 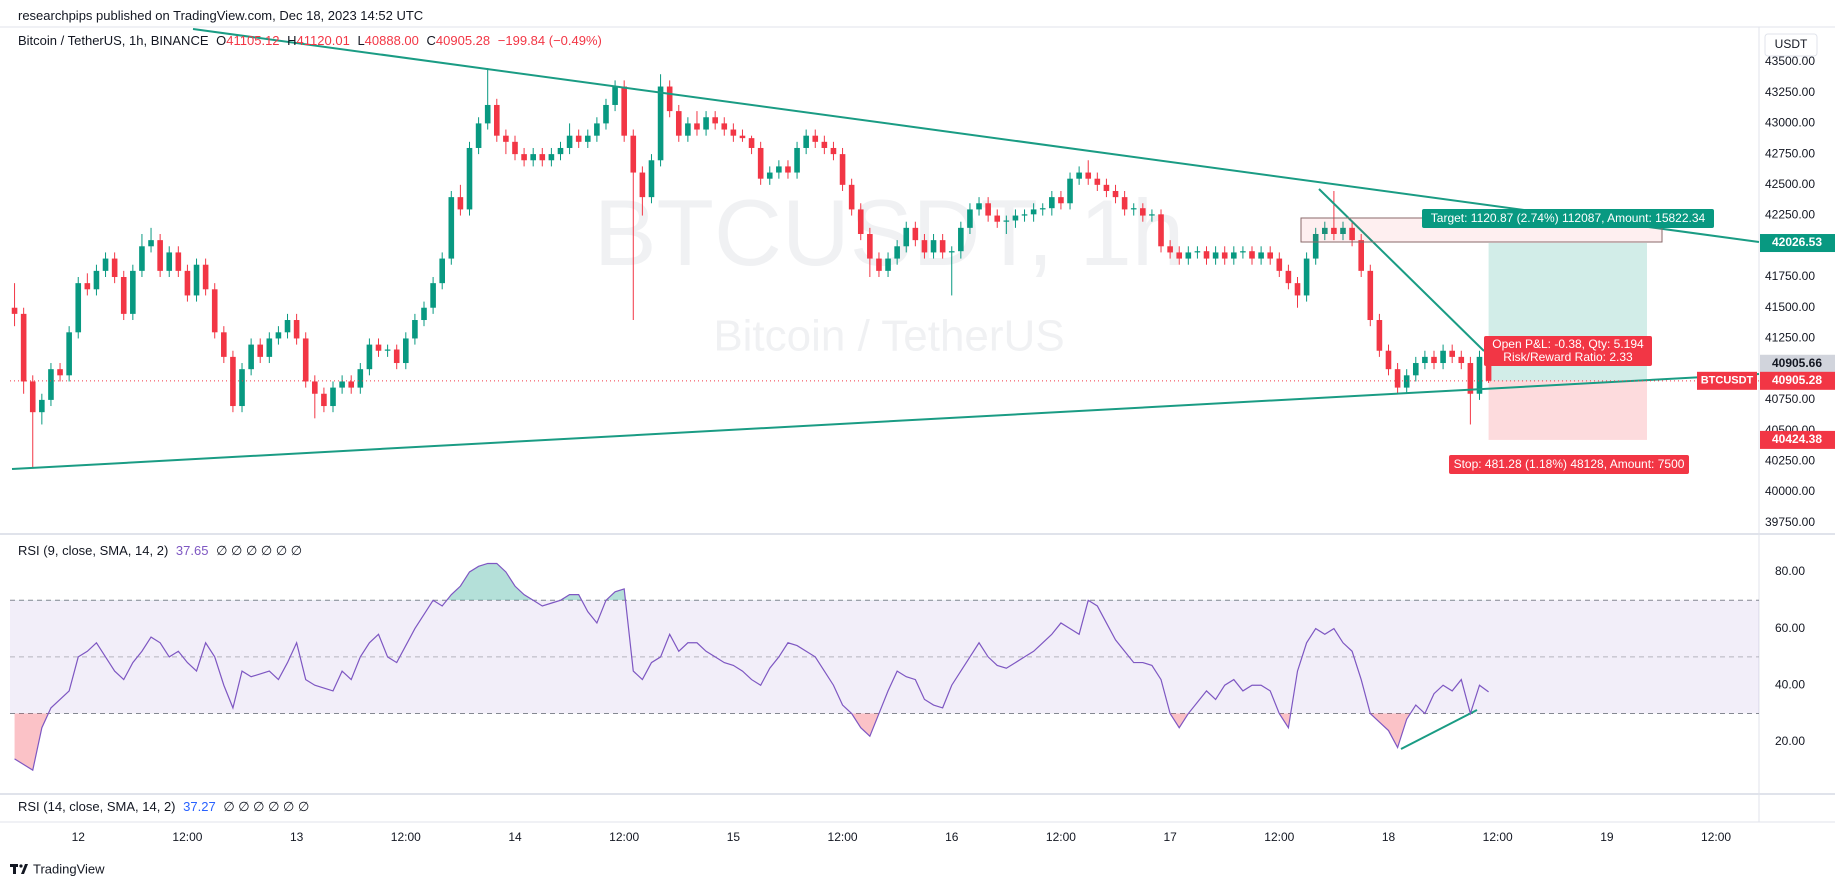 I want to click on price-tag-label: 42026.53, so click(x=1797, y=242).